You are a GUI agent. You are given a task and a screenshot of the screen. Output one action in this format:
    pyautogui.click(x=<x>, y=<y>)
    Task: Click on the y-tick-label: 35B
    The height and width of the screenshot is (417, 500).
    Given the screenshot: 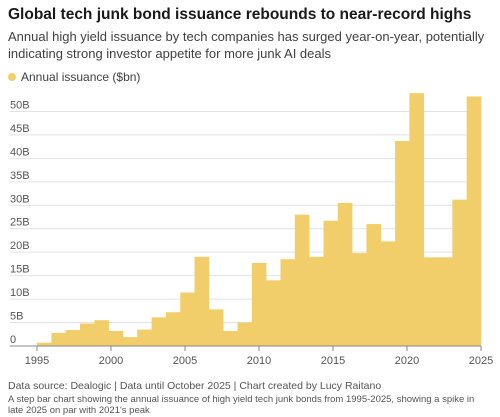 What is the action you would take?
    pyautogui.click(x=20, y=176)
    